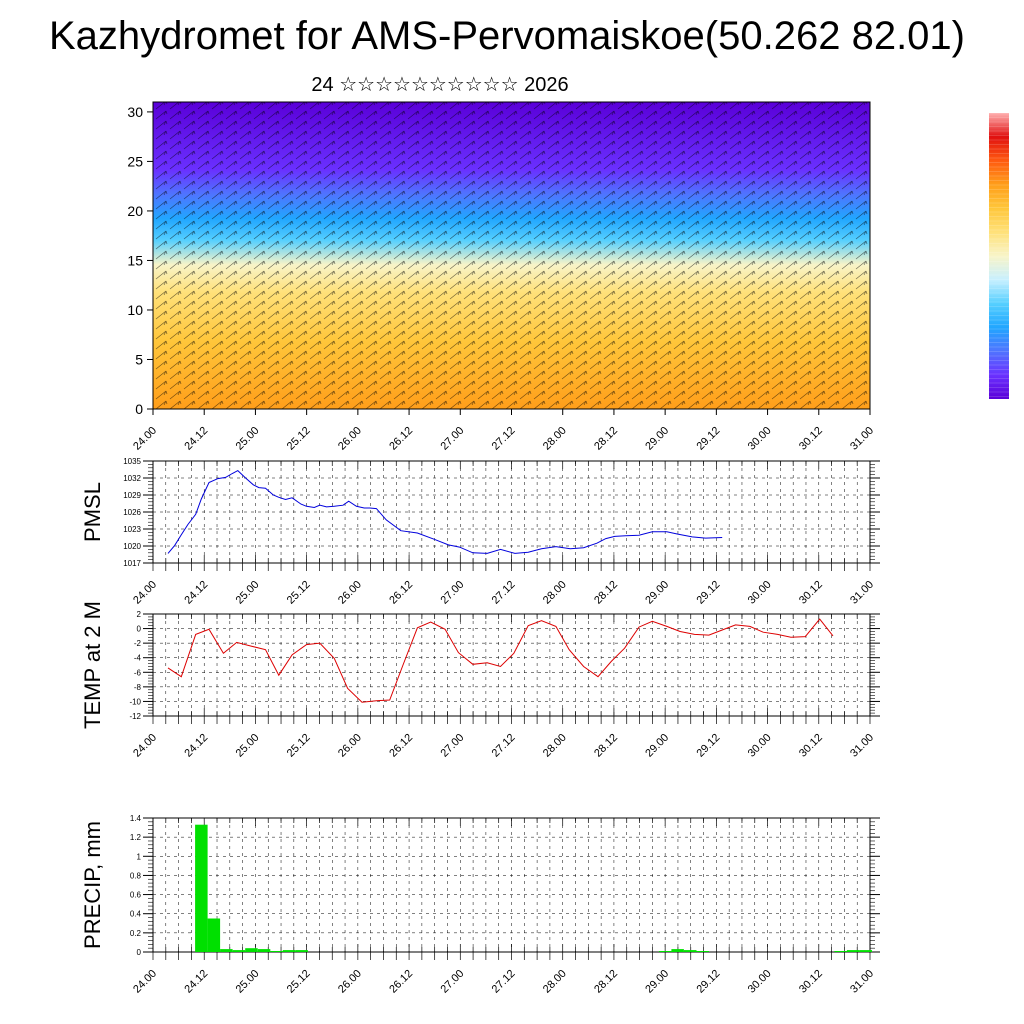 Image resolution: width=1024 pixels, height=1024 pixels. Describe the element at coordinates (92, 512) in the screenshot. I see `y-axis-label: PMSL` at that location.